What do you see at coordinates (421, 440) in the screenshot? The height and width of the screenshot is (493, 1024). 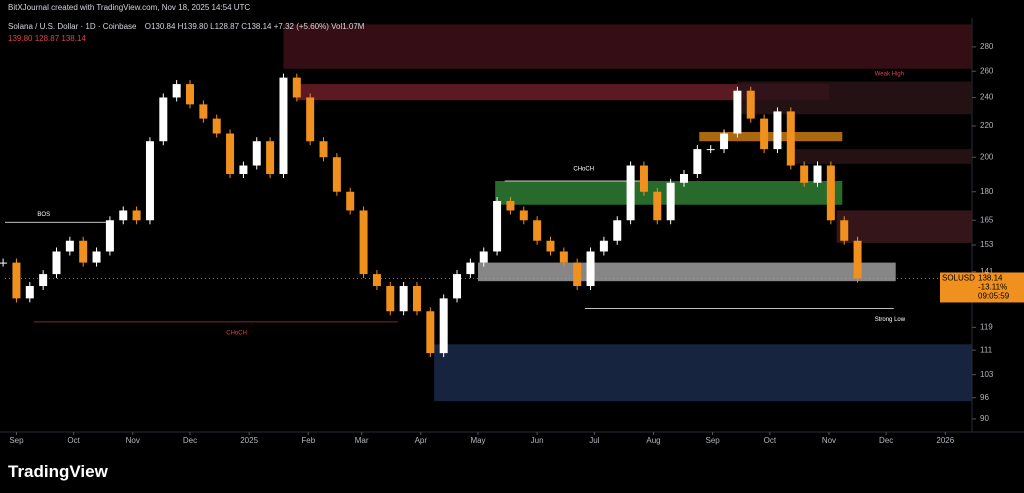 I see `x-tick-label: Apr` at bounding box center [421, 440].